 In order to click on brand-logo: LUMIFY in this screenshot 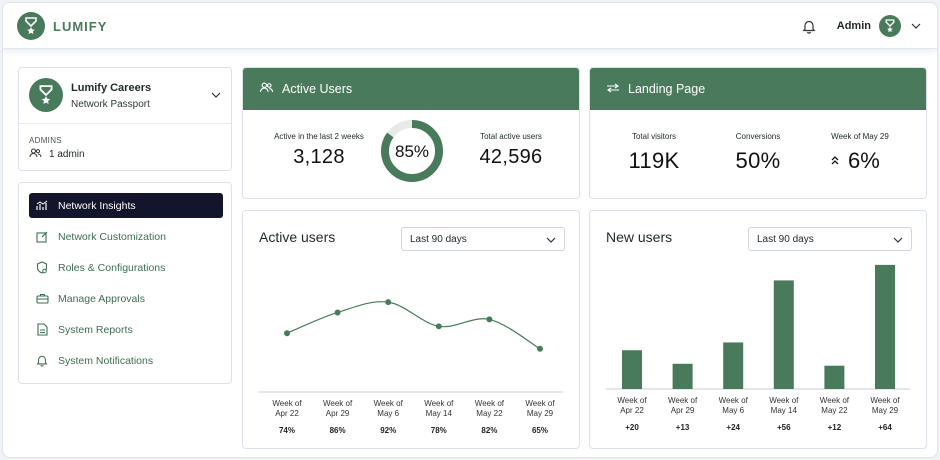, I will do `click(62, 26)`.